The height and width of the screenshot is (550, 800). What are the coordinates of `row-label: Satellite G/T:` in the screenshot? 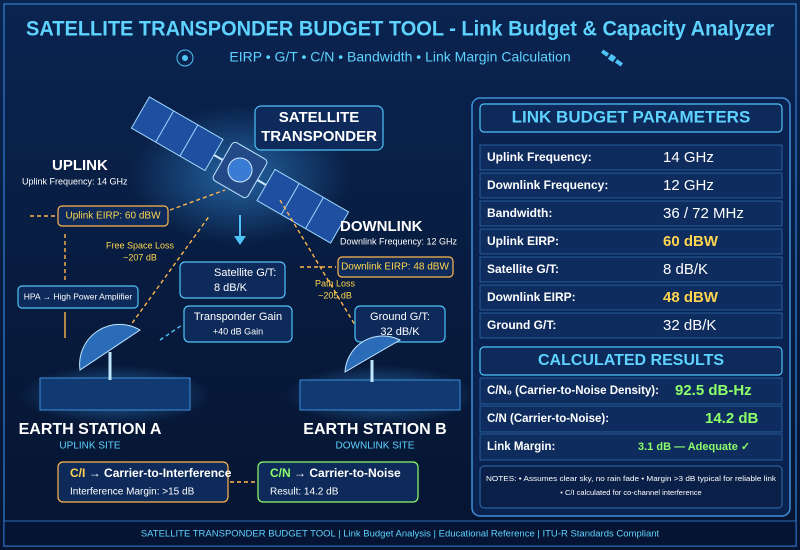 It's located at (523, 269).